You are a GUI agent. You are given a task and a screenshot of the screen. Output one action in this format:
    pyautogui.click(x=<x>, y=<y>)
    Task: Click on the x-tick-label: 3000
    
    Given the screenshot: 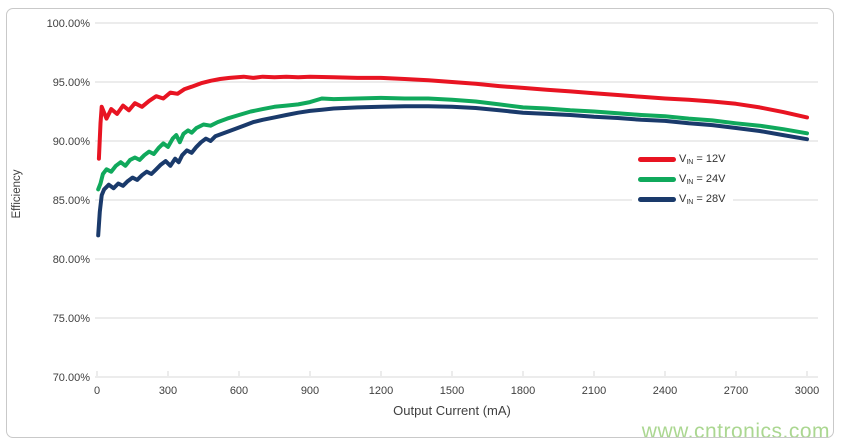 What is the action you would take?
    pyautogui.click(x=807, y=391)
    